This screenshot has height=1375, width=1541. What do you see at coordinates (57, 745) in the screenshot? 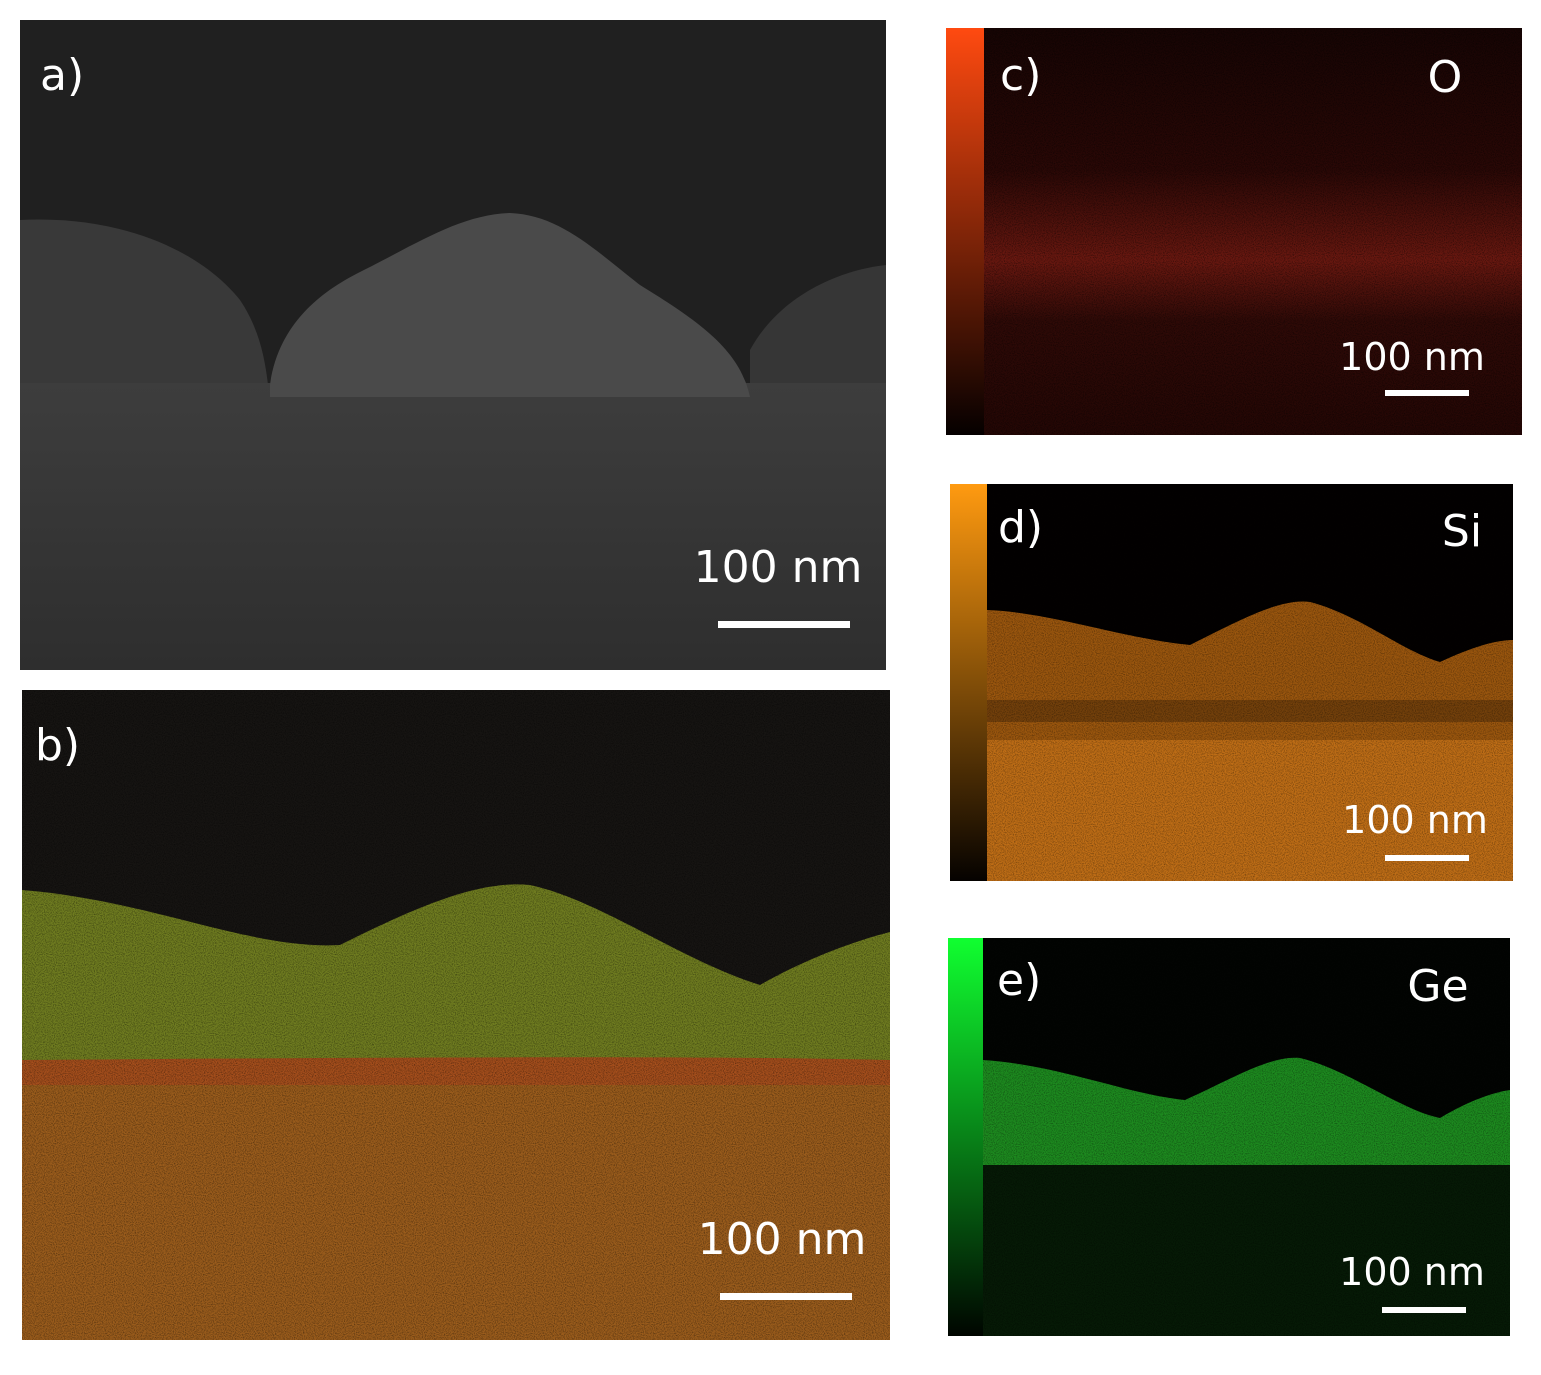
I see `panel-label: b)` at bounding box center [57, 745].